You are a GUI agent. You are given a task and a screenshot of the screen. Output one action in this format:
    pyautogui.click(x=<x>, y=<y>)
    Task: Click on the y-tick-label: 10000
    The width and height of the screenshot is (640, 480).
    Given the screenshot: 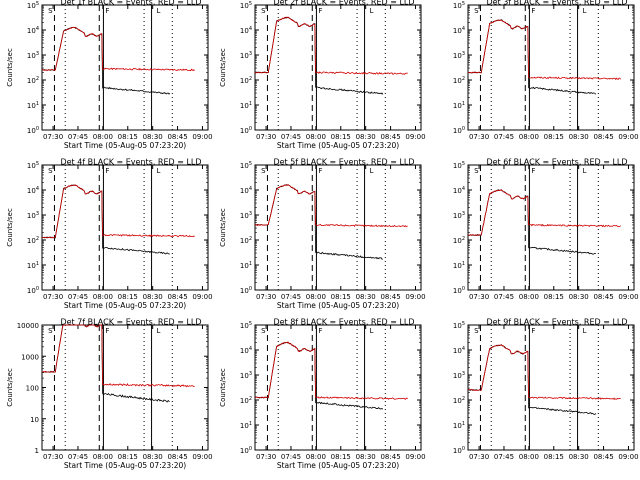 What is the action you would take?
    pyautogui.click(x=28, y=326)
    